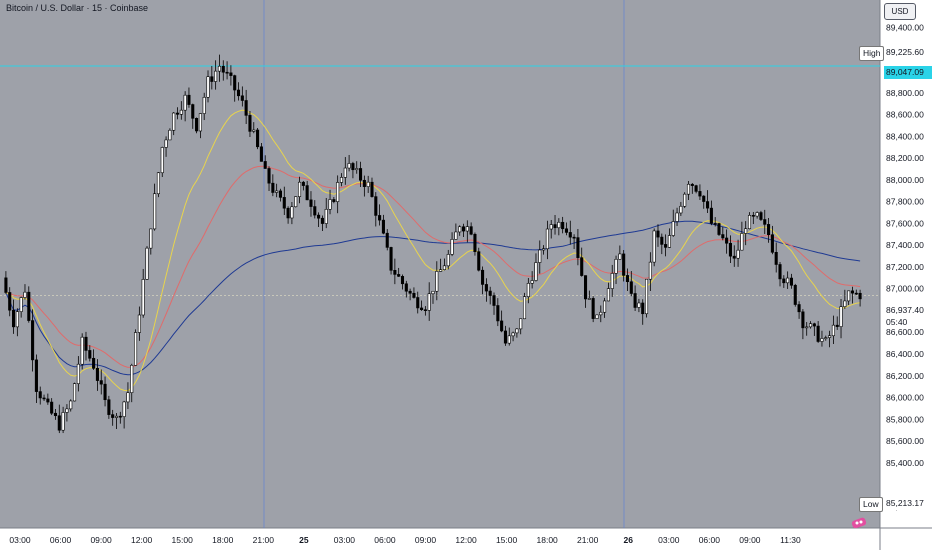  I want to click on price-tick-label: 87,000.00, so click(905, 289).